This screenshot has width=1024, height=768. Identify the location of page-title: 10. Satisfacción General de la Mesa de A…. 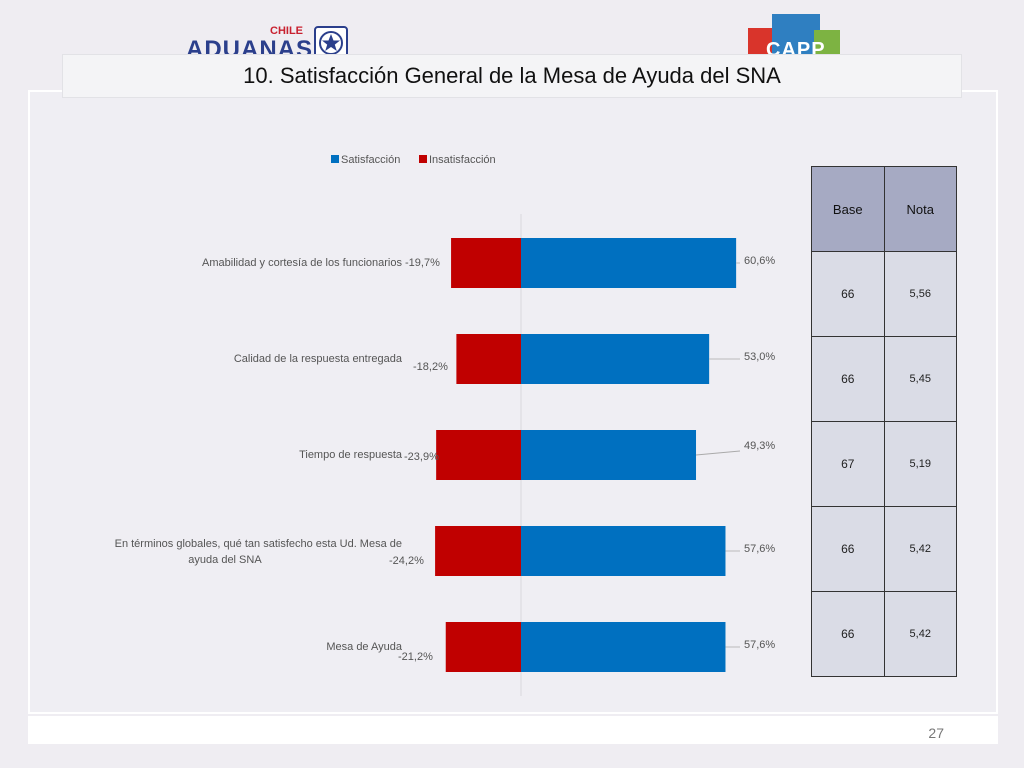
(512, 75).